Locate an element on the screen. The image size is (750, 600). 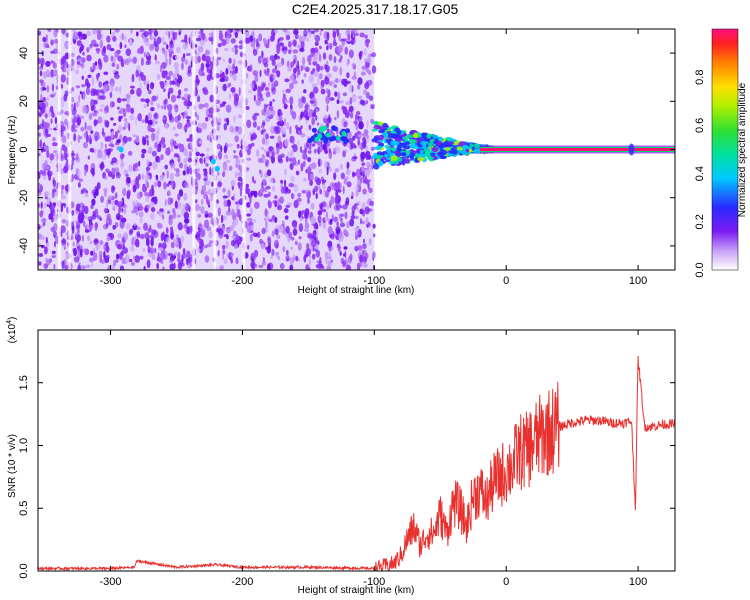
spectrogram-ytick-label: 40 is located at coordinates (24, 53).